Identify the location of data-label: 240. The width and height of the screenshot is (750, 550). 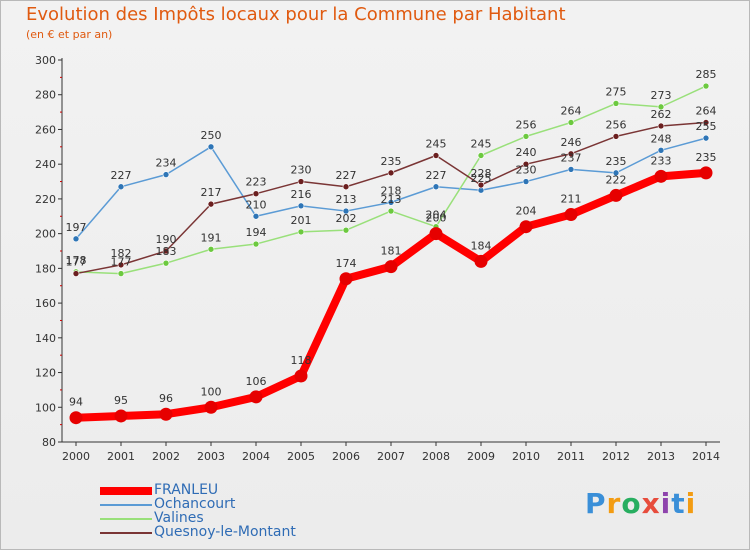
(526, 152).